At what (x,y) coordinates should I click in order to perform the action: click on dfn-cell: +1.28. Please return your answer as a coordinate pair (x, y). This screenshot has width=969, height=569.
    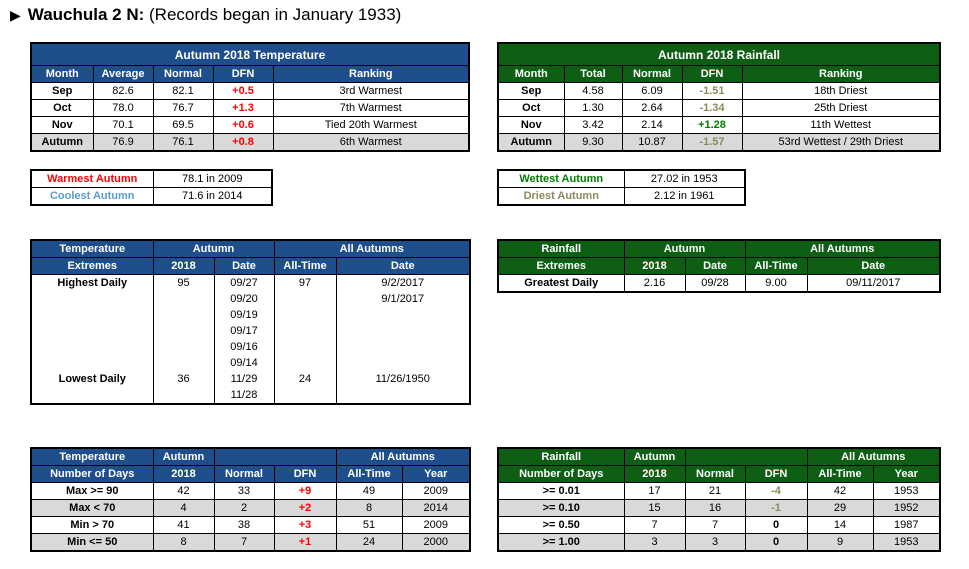
    Looking at the image, I should click on (712, 125).